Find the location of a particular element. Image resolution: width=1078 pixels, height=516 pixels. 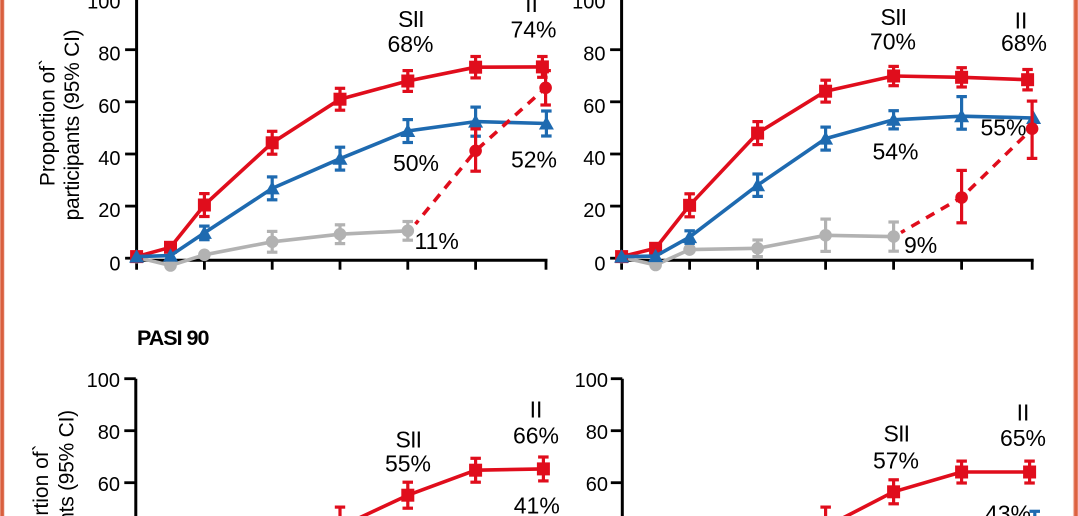

svg-text: PASI 90 is located at coordinates (173, 338).